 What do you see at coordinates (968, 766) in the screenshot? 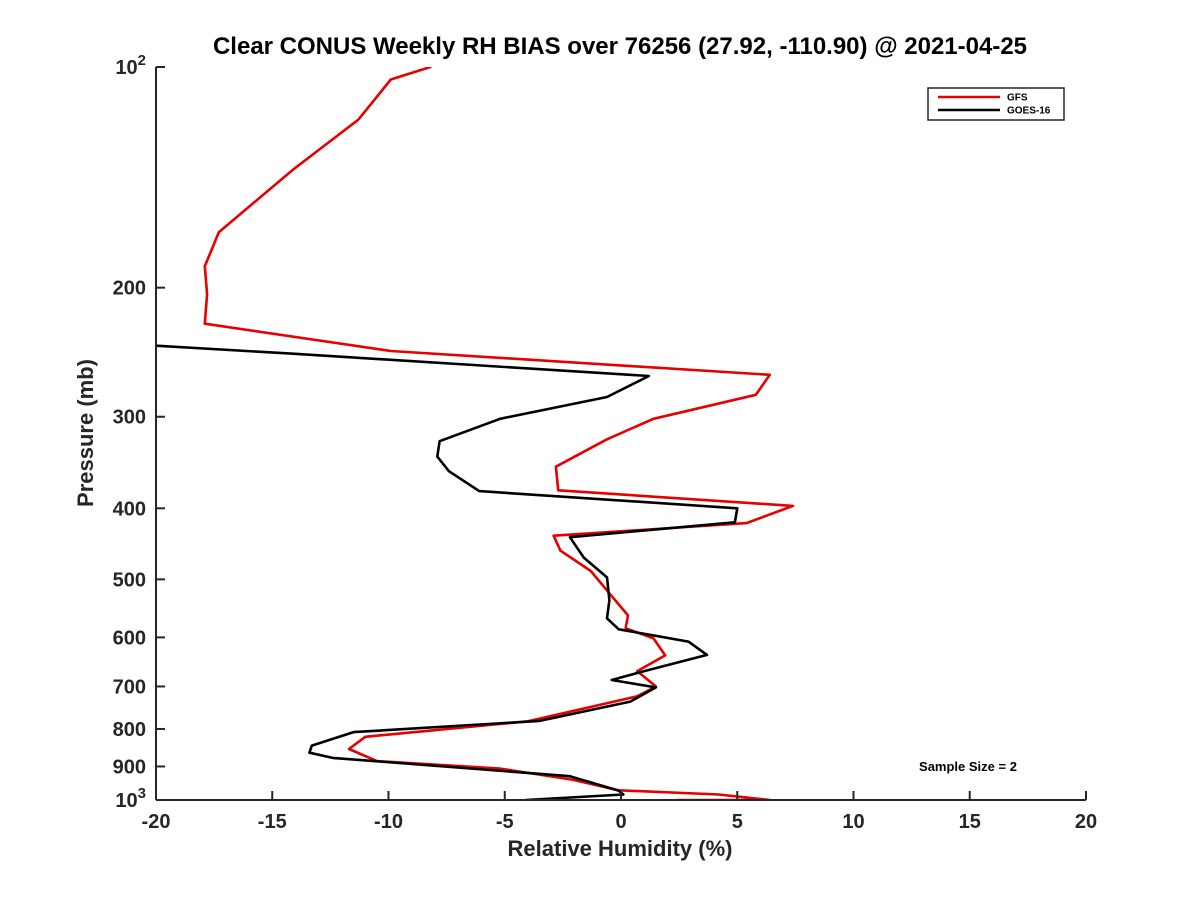
I see `sample-size-annotation: Sample Size = 2` at bounding box center [968, 766].